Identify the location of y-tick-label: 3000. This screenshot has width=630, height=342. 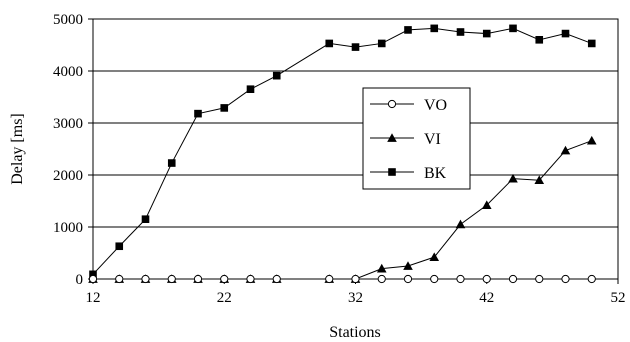
(68, 124).